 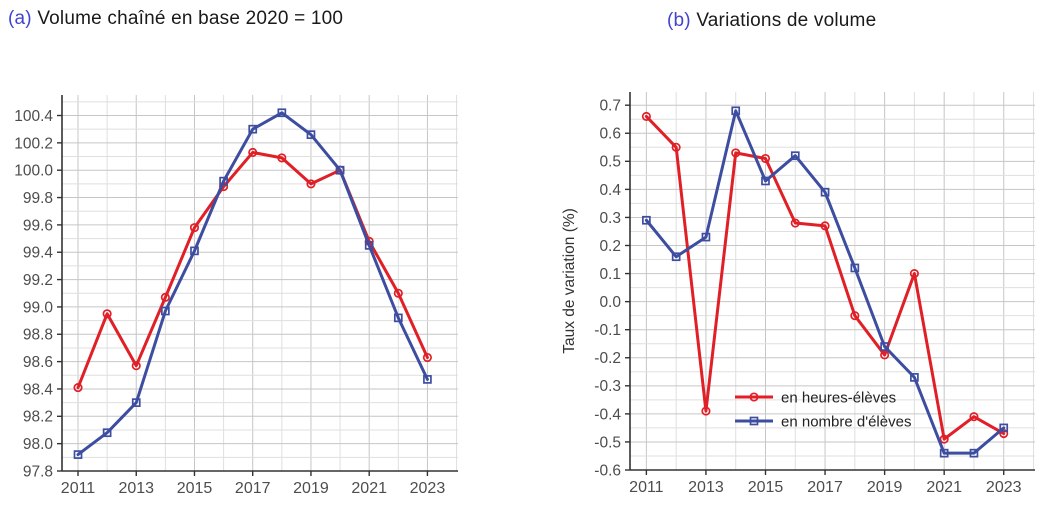 I want to click on panel-b-title: (b) Variations de volume, so click(x=771, y=21).